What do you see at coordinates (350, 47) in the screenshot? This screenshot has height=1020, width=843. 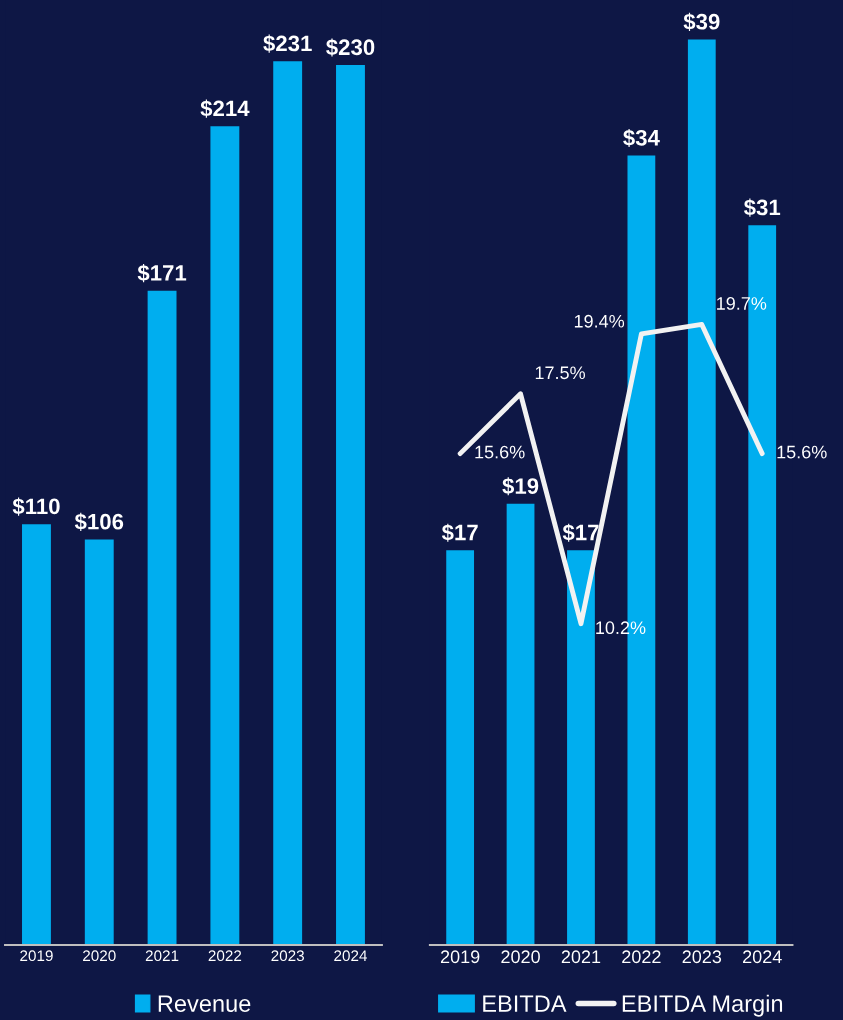 I see `data-label: $230` at bounding box center [350, 47].